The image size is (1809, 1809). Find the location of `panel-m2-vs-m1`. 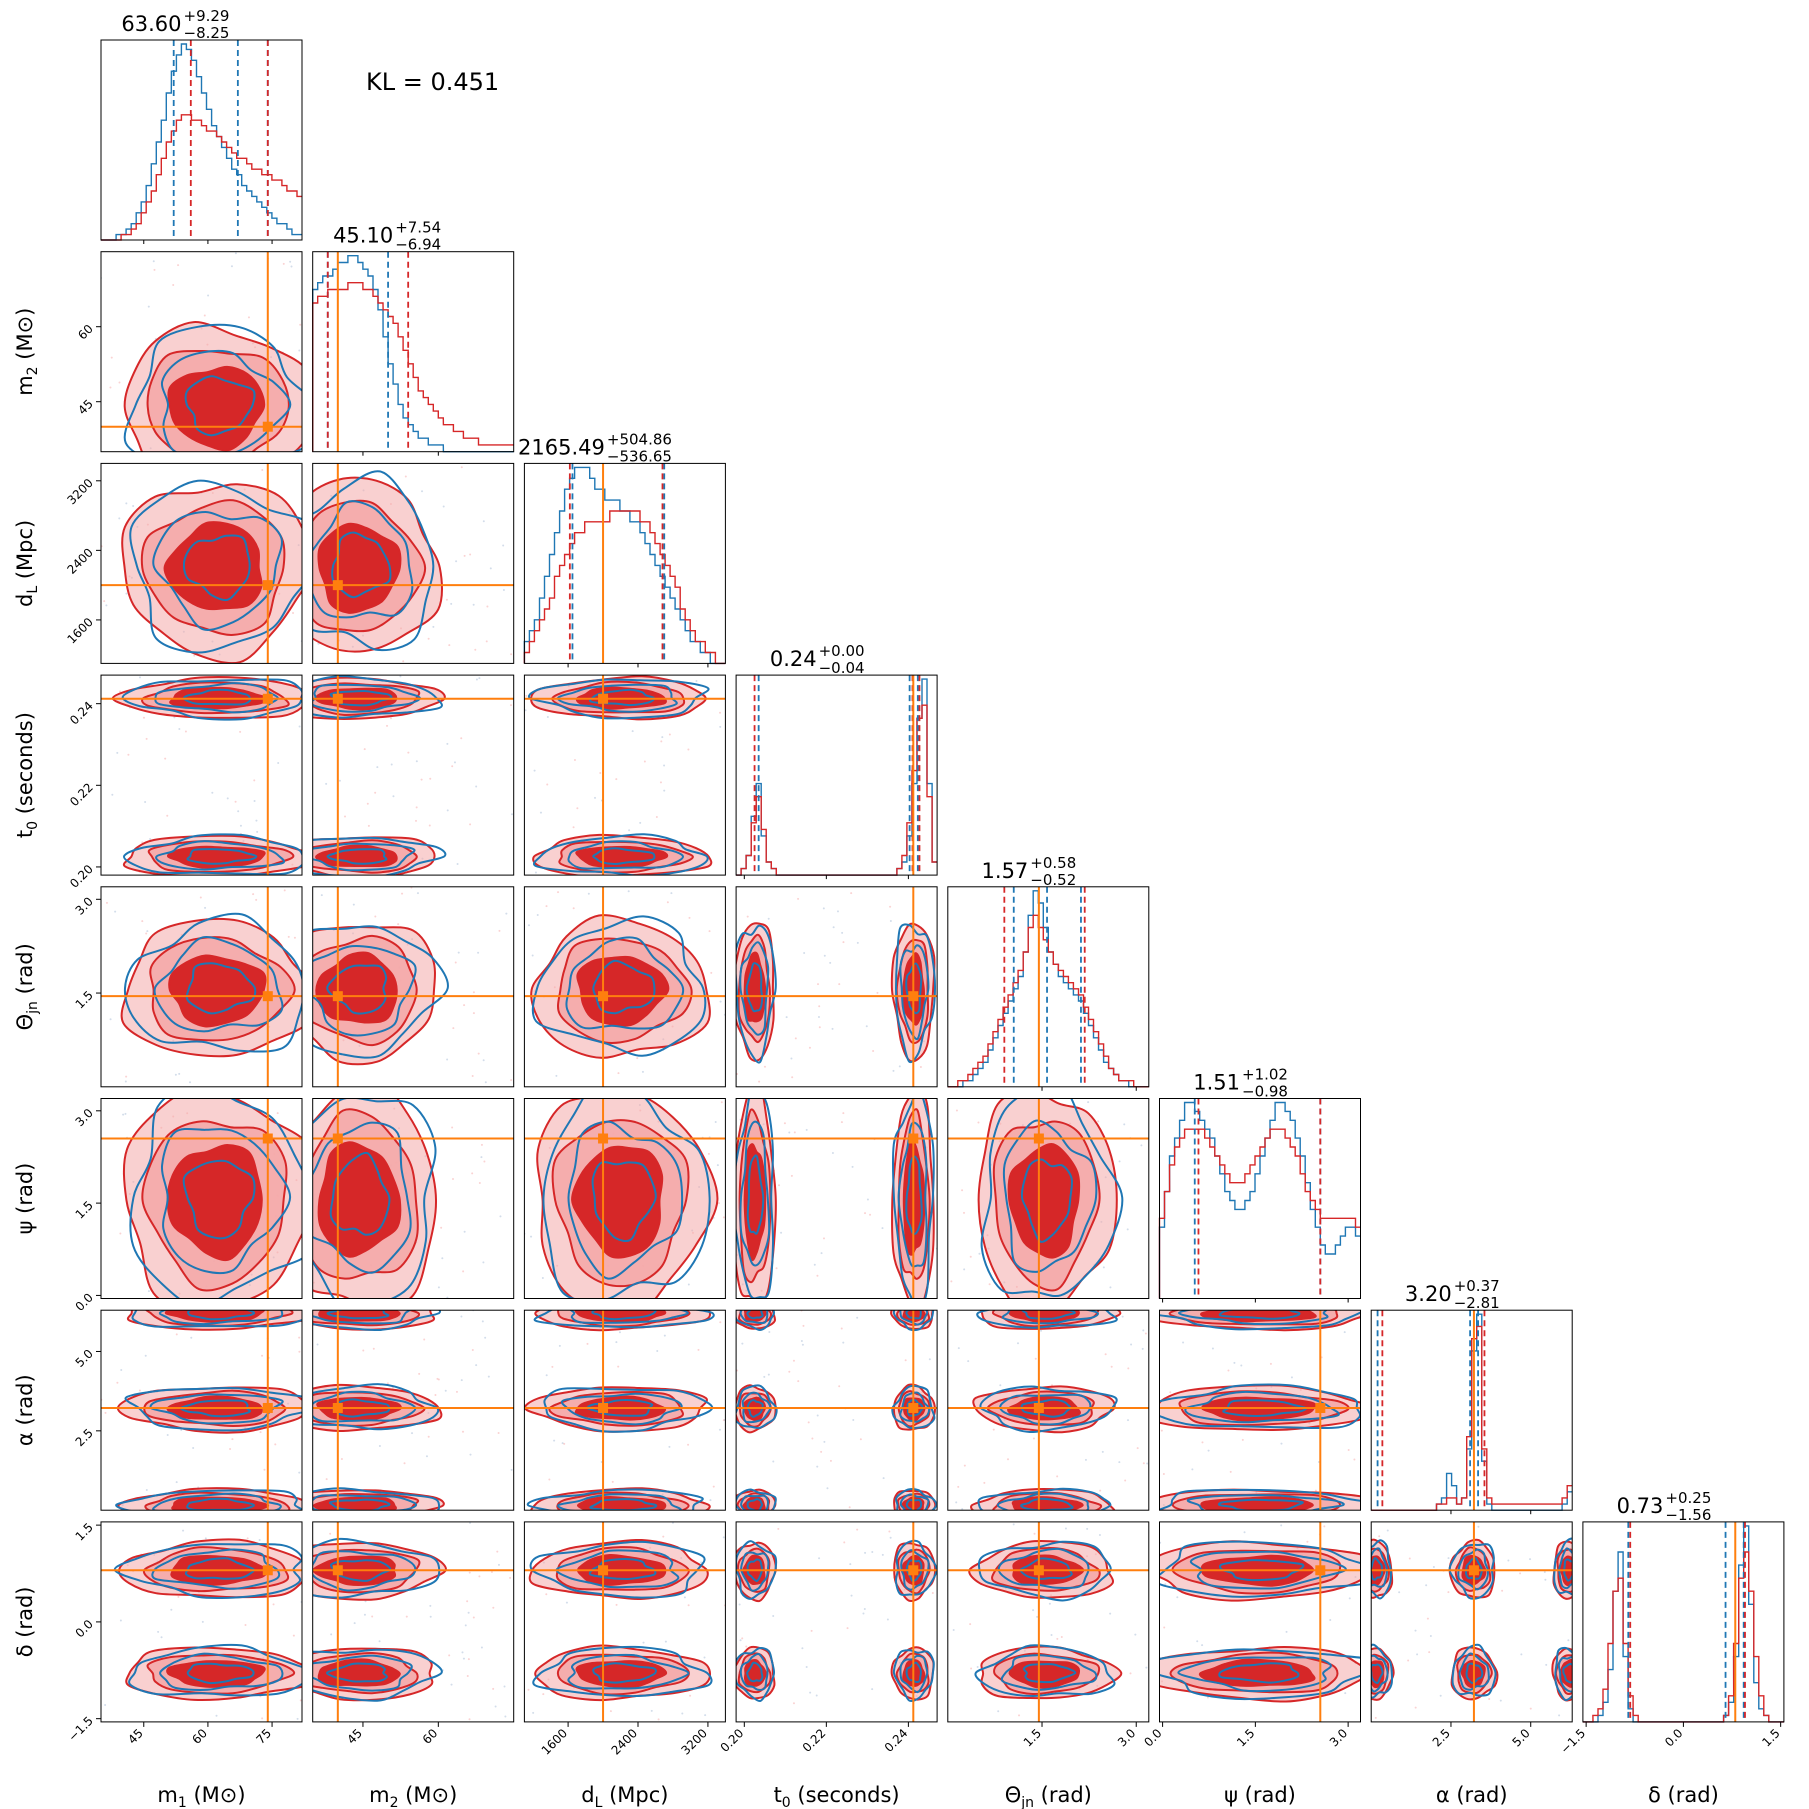

panel-m2-vs-m1 is located at coordinates (201, 352).